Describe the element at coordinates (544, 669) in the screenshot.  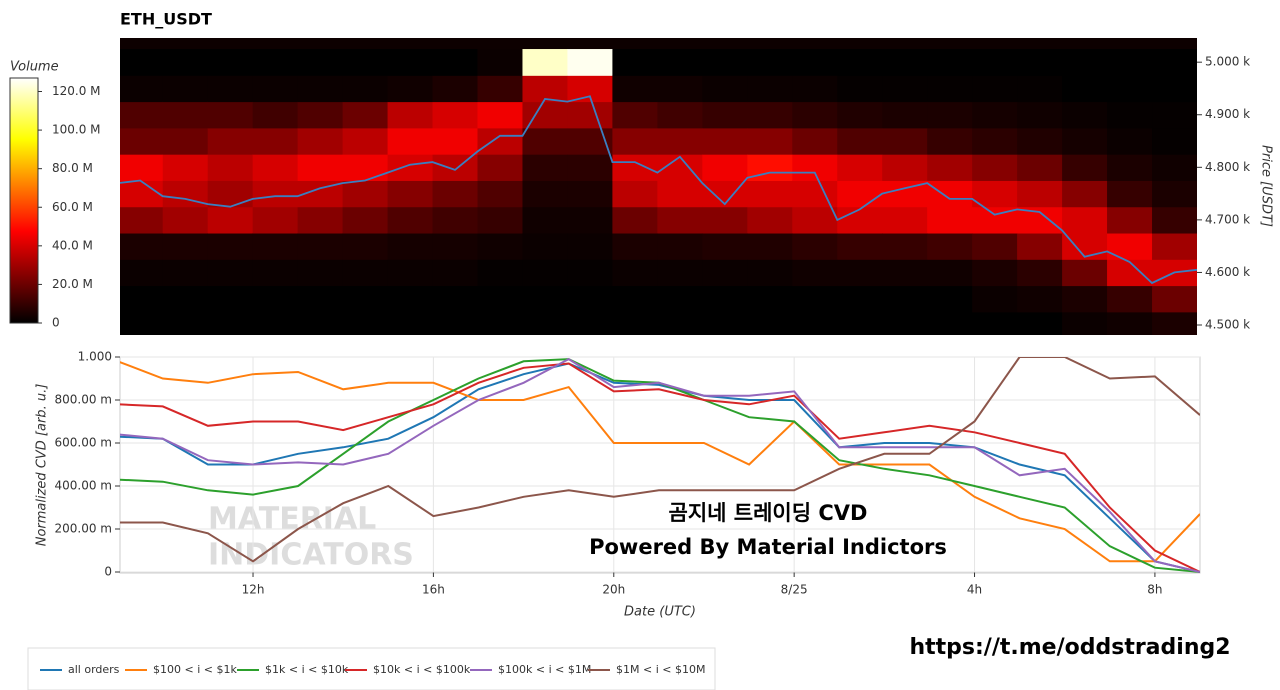
I see `legend-label: $100k < i < $1M` at that location.